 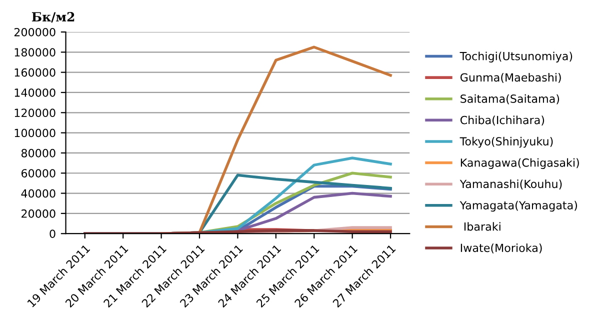 What do you see at coordinates (501, 248) in the screenshot?
I see `legend-label: Iwate(Morioka)` at bounding box center [501, 248].